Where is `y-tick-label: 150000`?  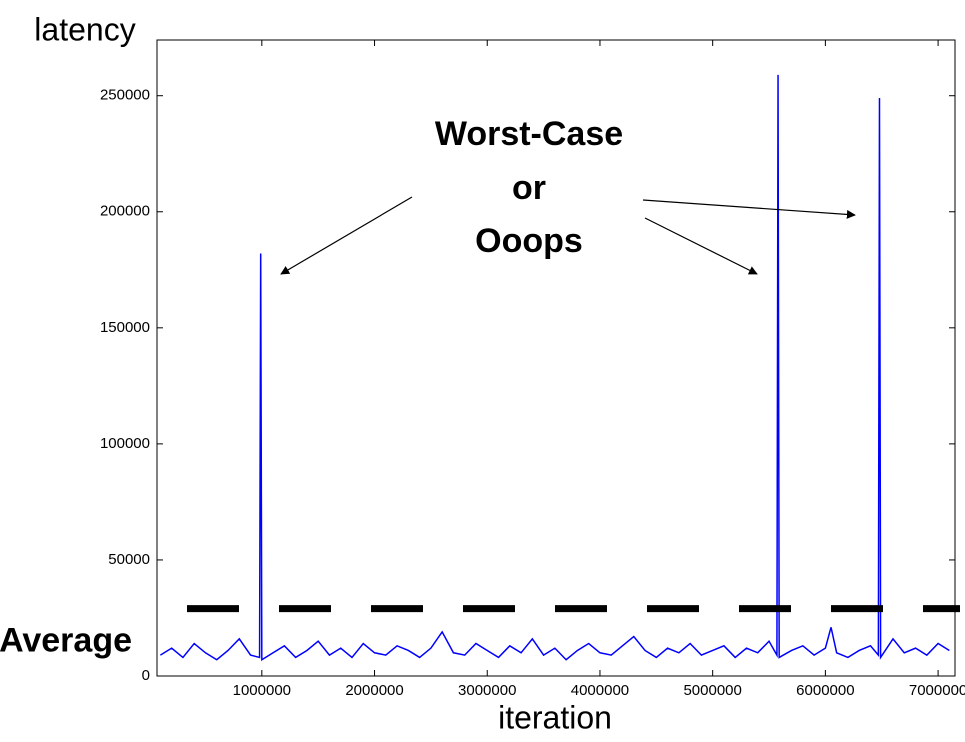 y-tick-label: 150000 is located at coordinates (125, 327).